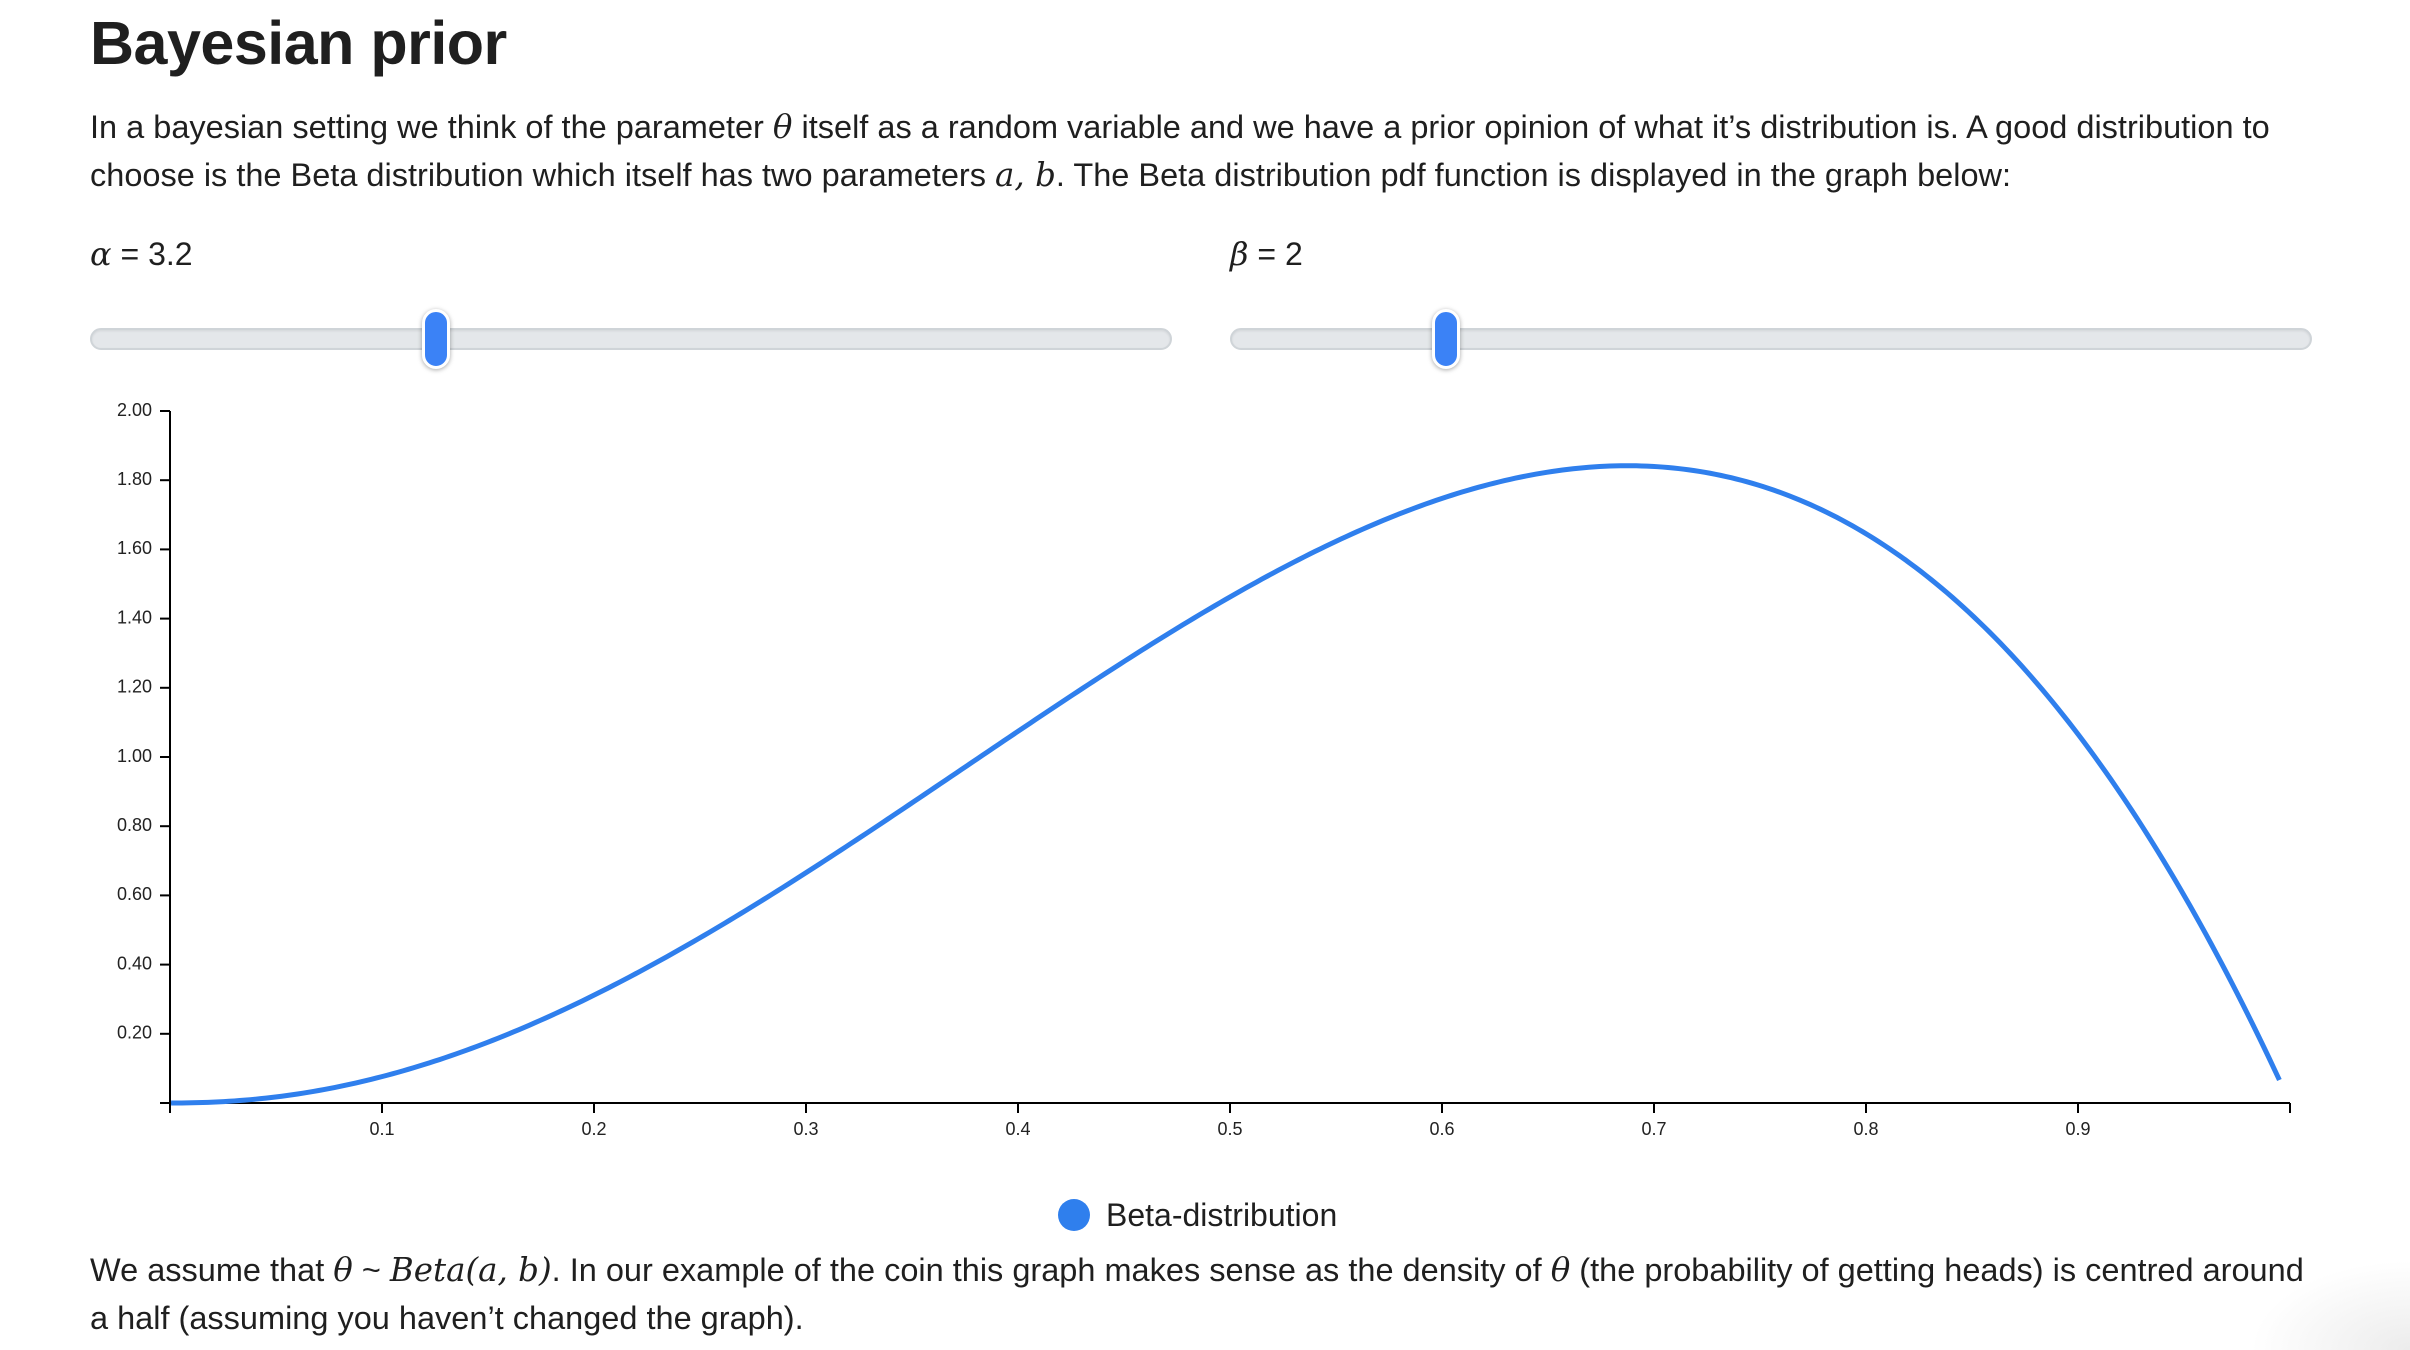  What do you see at coordinates (1239, 254) in the screenshot?
I see `beta-symbol: β` at bounding box center [1239, 254].